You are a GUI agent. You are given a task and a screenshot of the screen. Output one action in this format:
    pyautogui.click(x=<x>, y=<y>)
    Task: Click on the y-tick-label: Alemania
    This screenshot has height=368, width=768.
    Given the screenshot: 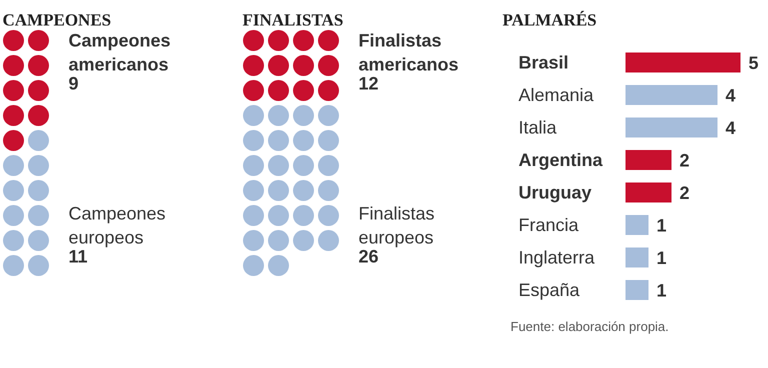 What is the action you would take?
    pyautogui.click(x=556, y=95)
    